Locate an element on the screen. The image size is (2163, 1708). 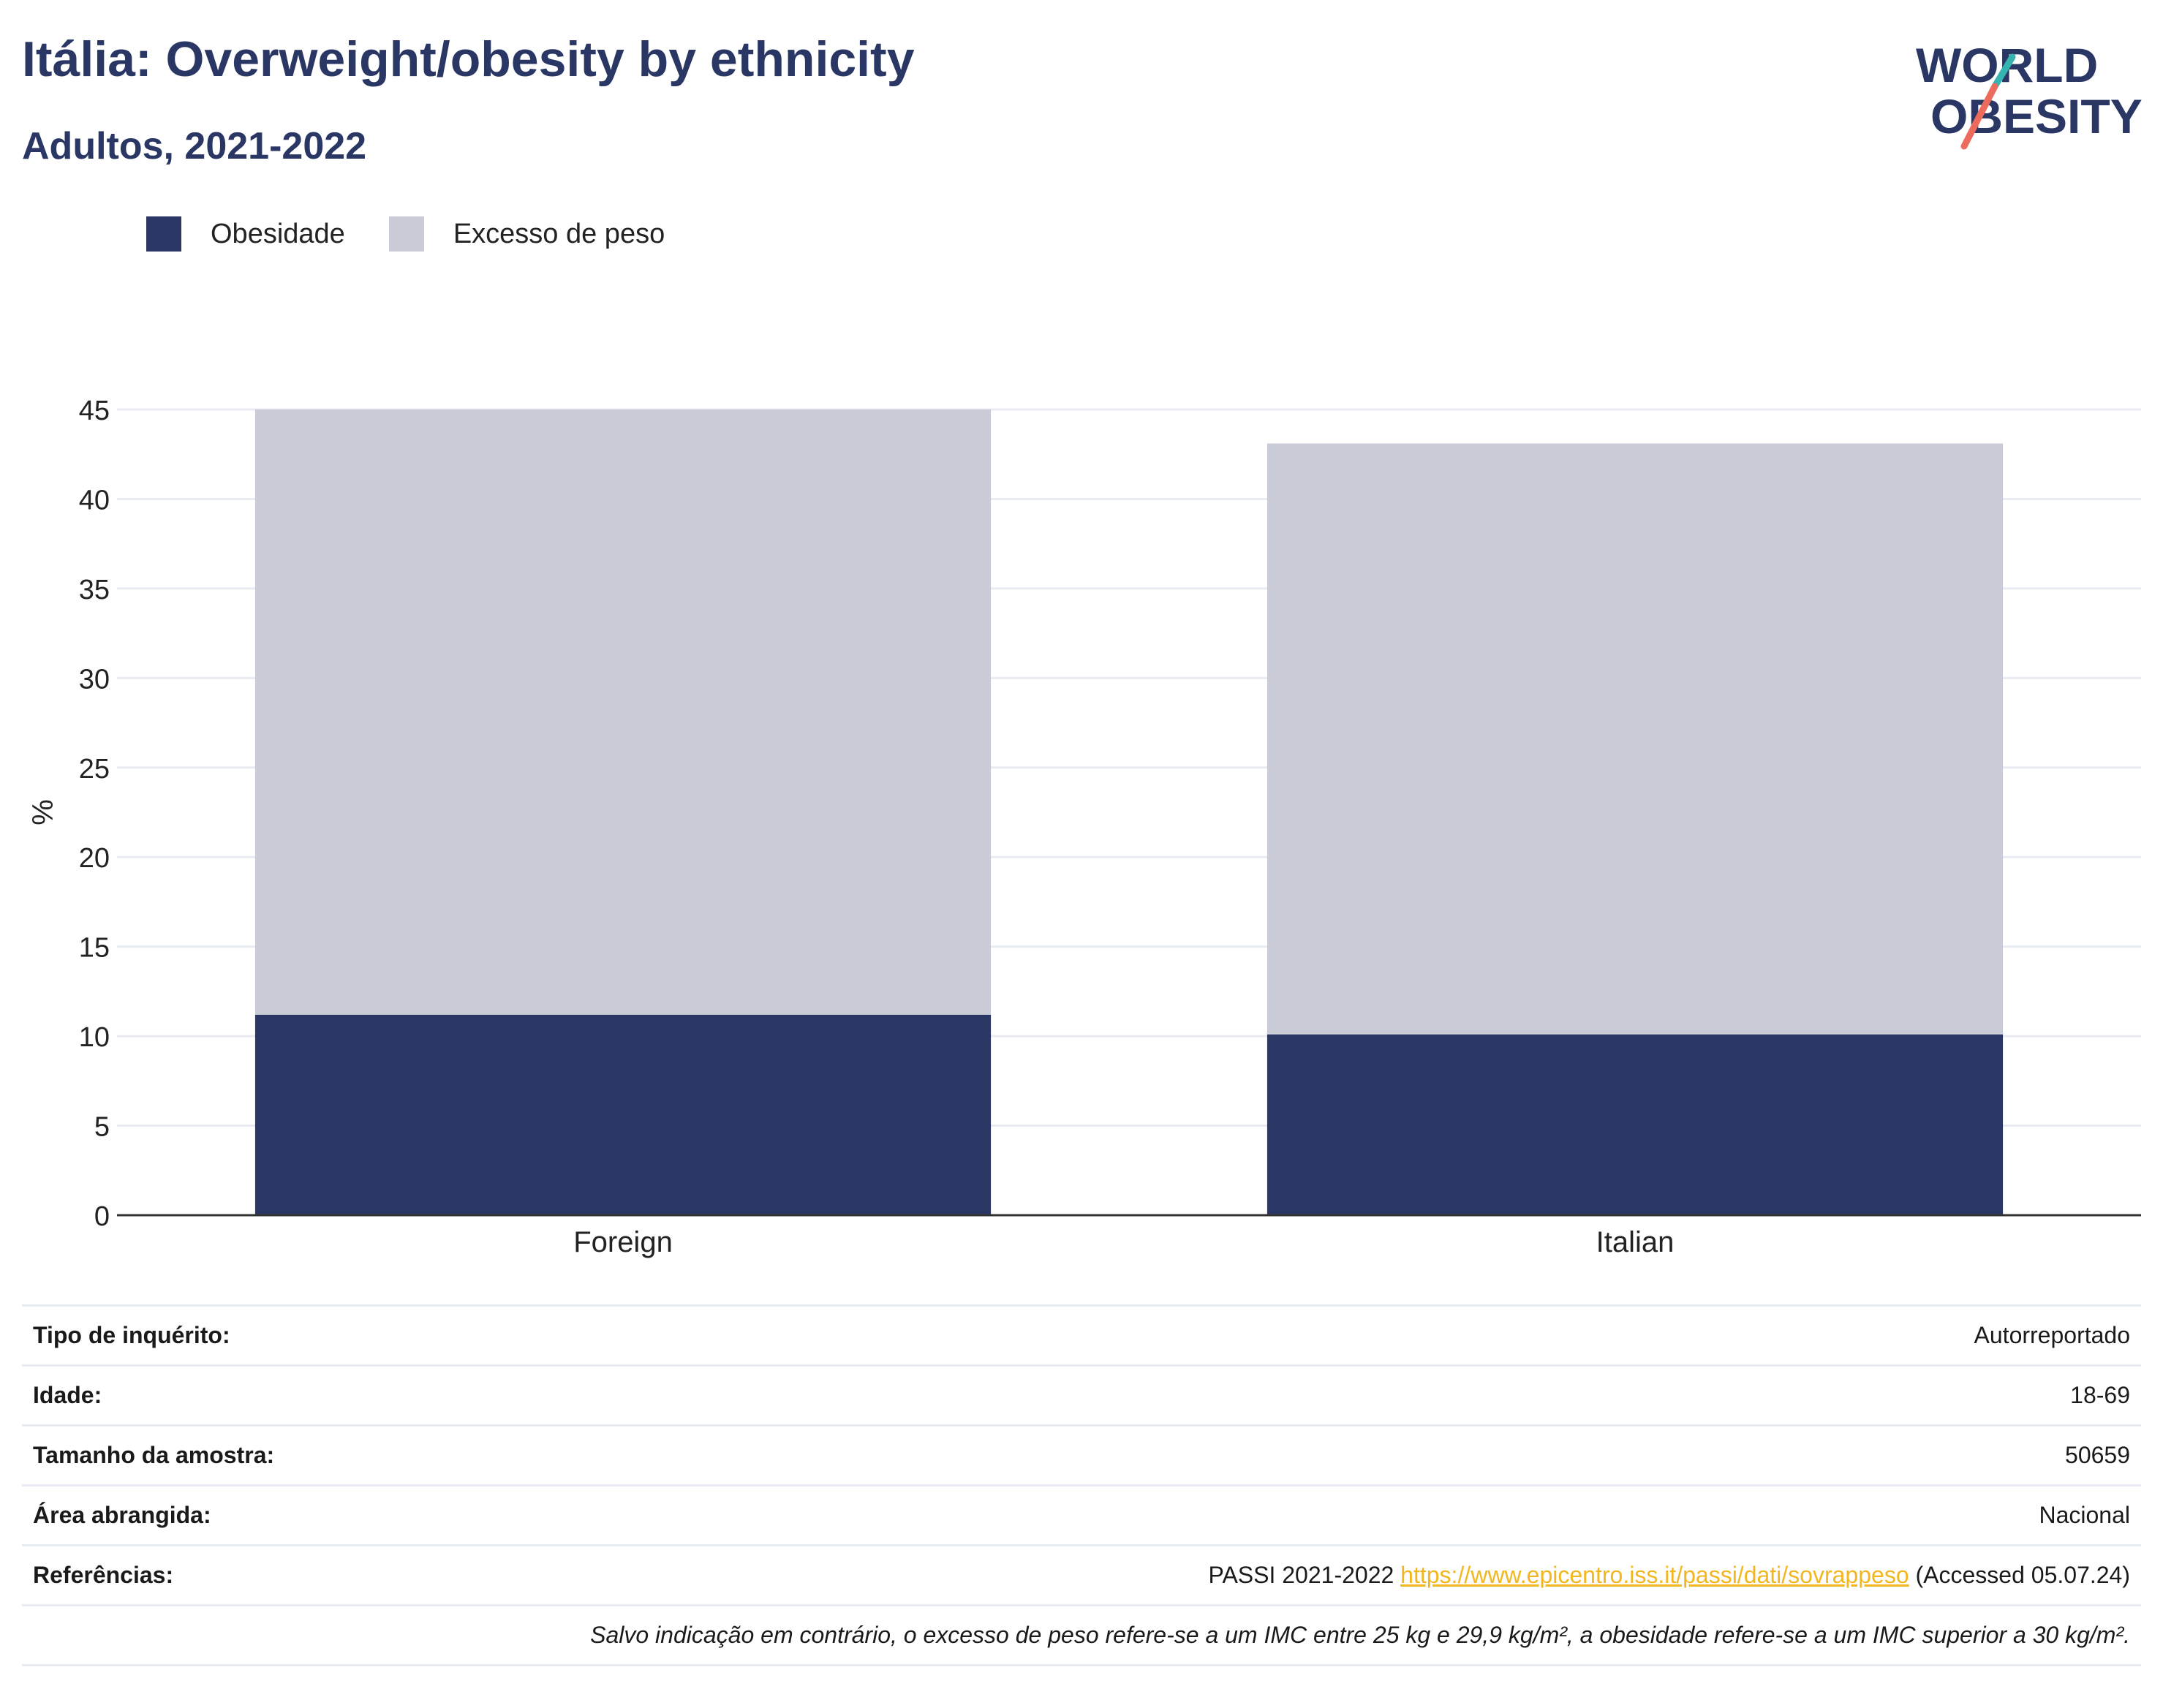
references-prefix: PASSI 2021-2022 is located at coordinates (1304, 1575).